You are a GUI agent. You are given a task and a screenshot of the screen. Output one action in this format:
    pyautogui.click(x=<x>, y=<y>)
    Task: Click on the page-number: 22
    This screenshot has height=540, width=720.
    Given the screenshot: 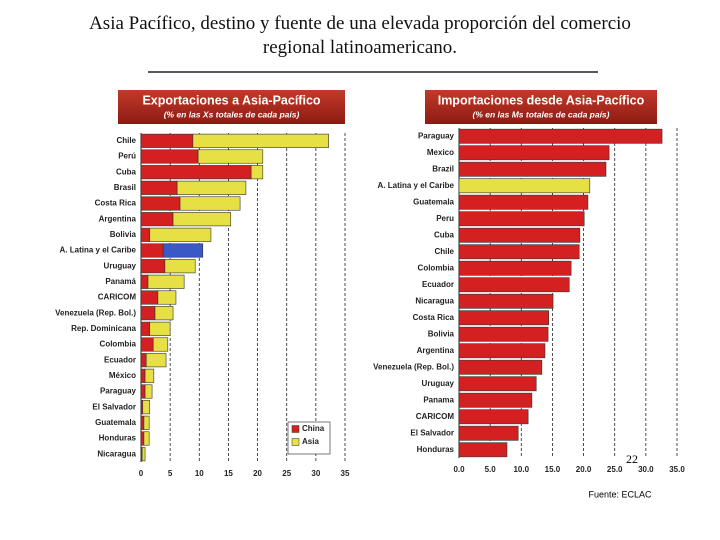 What is the action you would take?
    pyautogui.click(x=632, y=459)
    